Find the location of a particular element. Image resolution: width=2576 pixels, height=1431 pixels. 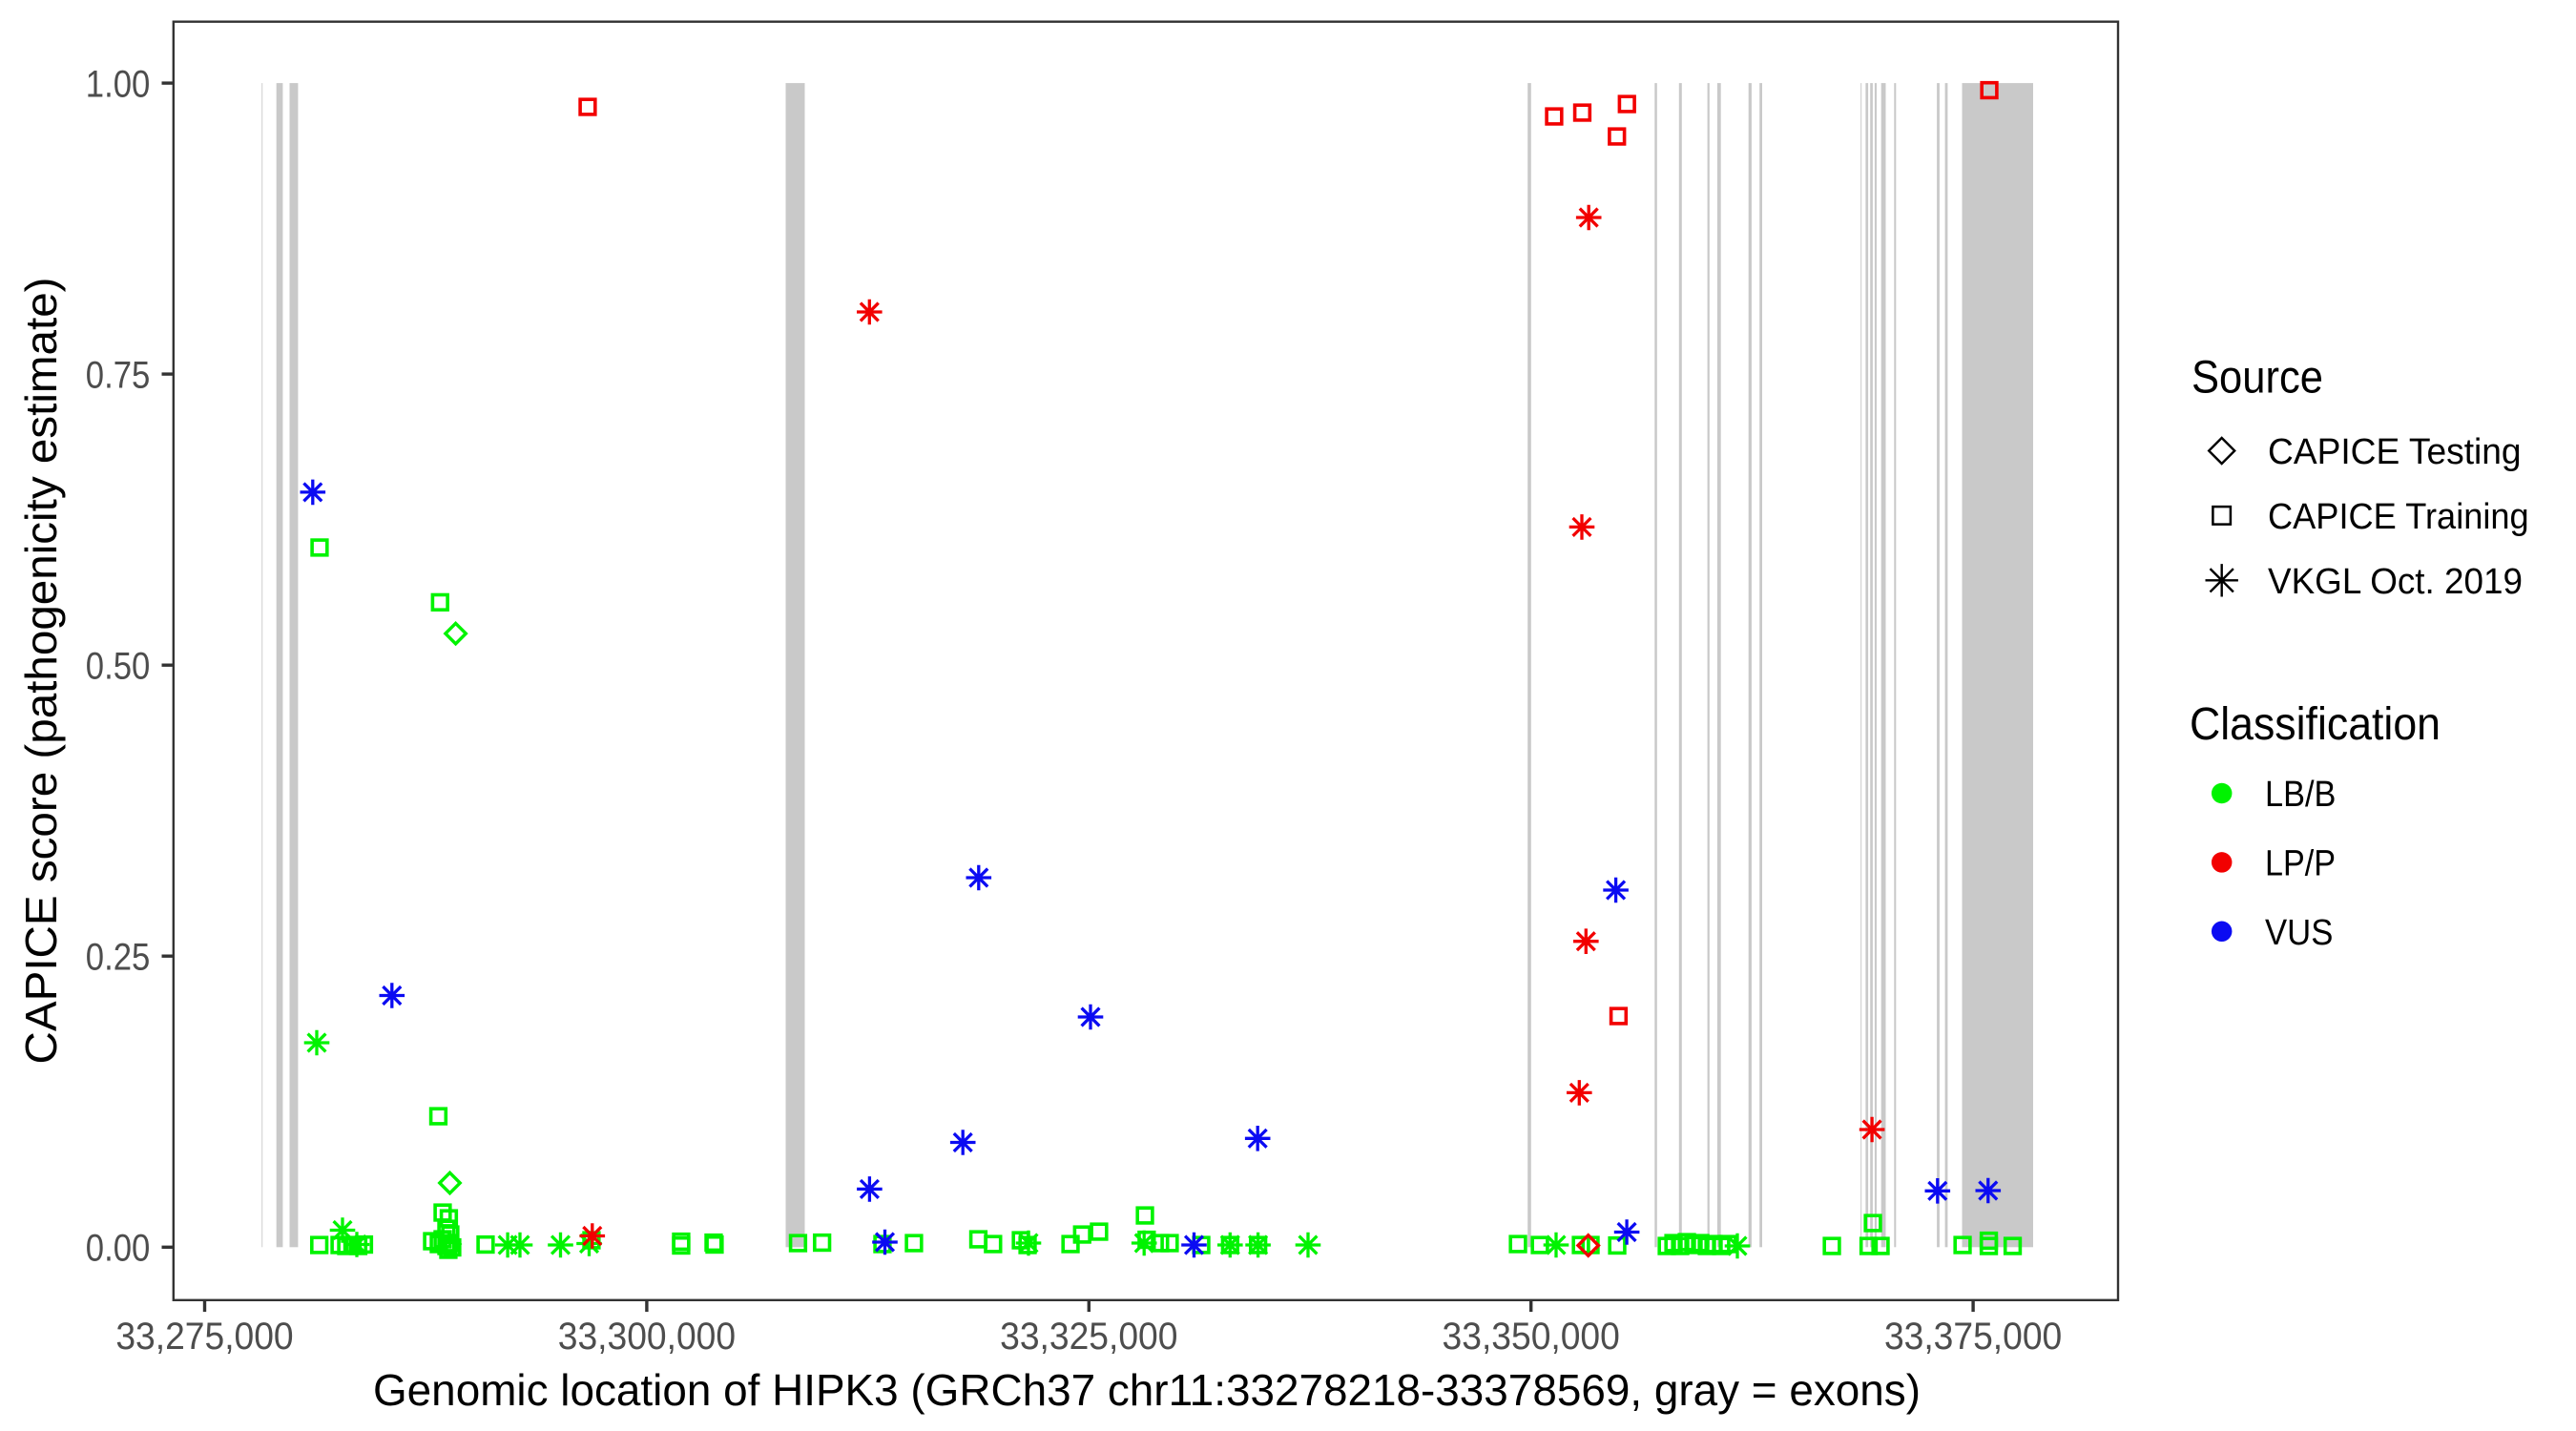

svg-text: Classification is located at coordinates (2315, 724).